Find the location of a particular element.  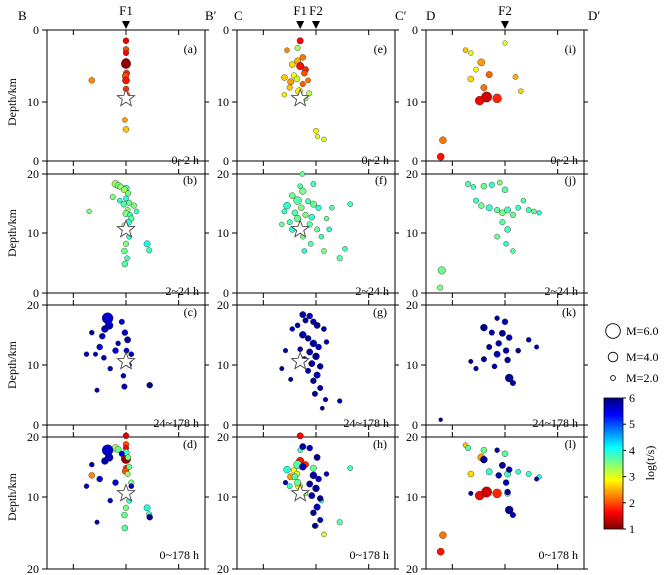

colorbar: 1 2 3 4 5 6 log(t/s) is located at coordinates (630, 463).